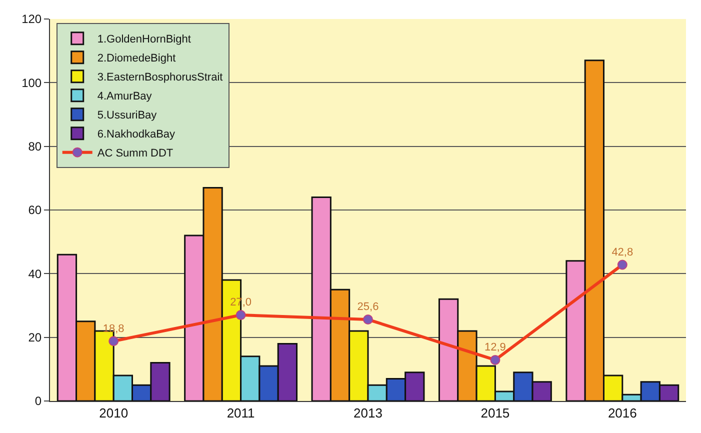  I want to click on data-label: 12,9, so click(495, 348).